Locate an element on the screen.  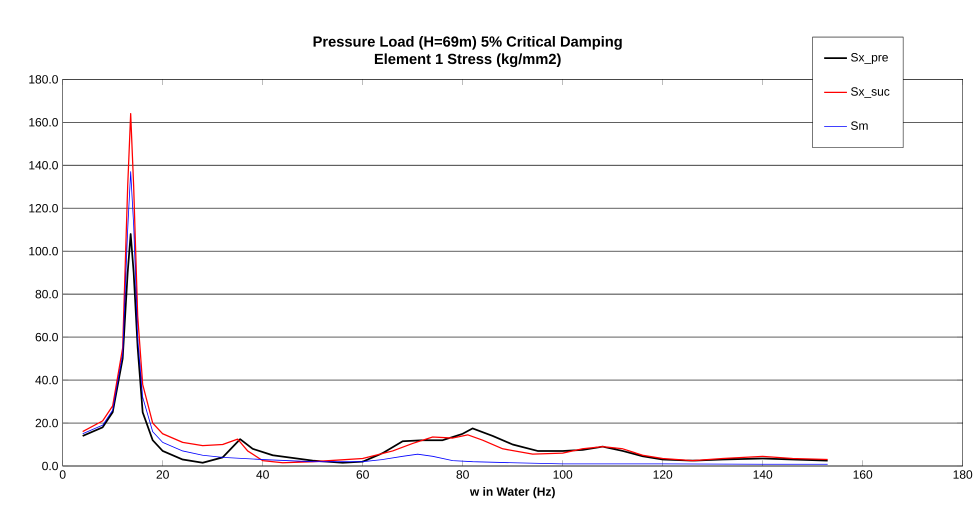
x-axis-title: w in Water (Hz) is located at coordinates (512, 492).